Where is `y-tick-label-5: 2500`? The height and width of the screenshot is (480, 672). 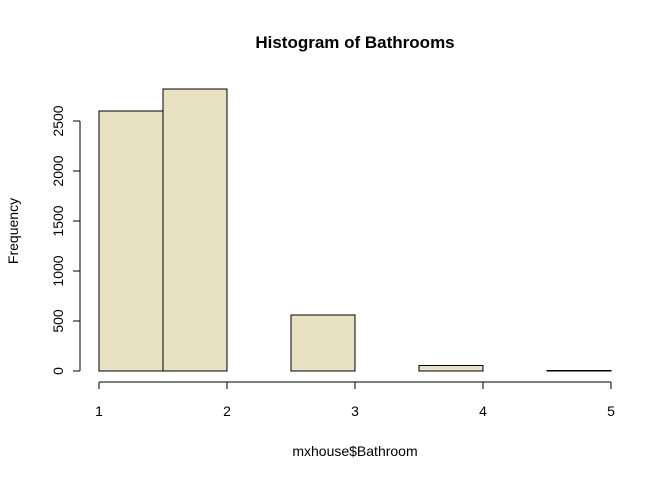 y-tick-label-5: 2500 is located at coordinates (58, 120).